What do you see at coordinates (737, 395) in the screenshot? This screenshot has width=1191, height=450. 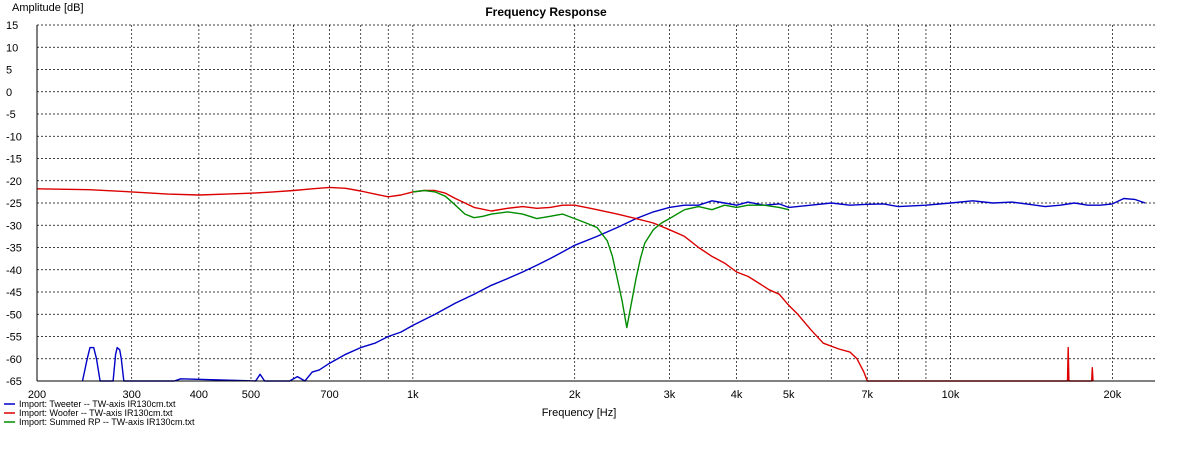 I see `x-tick-label: 4k` at bounding box center [737, 395].